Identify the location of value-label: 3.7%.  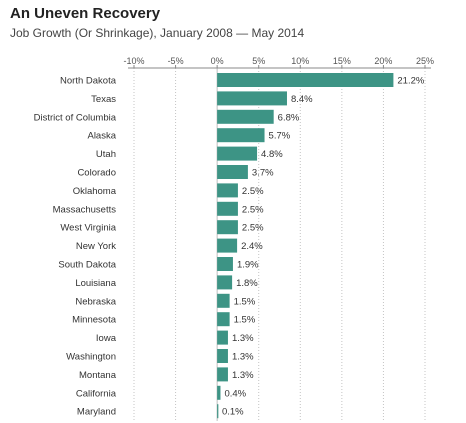
(263, 173).